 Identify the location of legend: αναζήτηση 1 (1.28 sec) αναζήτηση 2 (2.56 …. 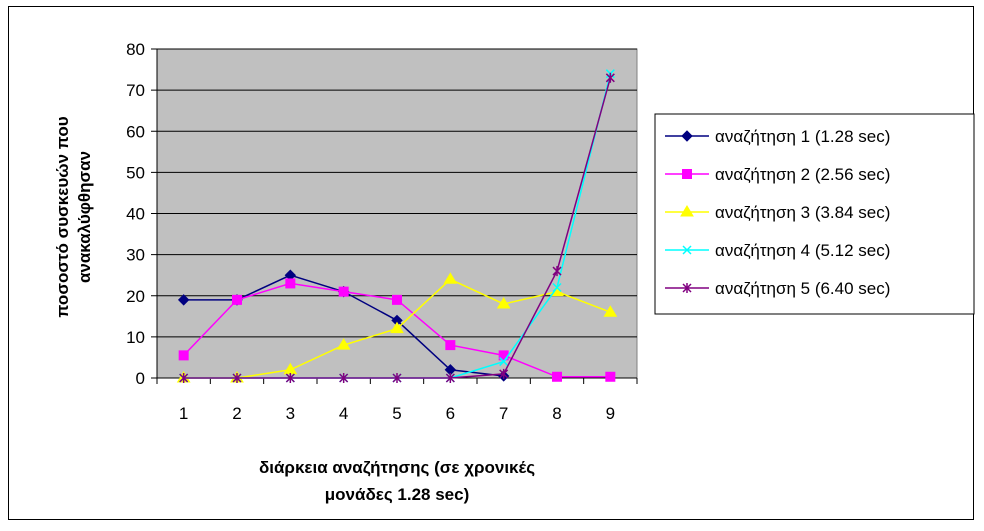
(814, 214).